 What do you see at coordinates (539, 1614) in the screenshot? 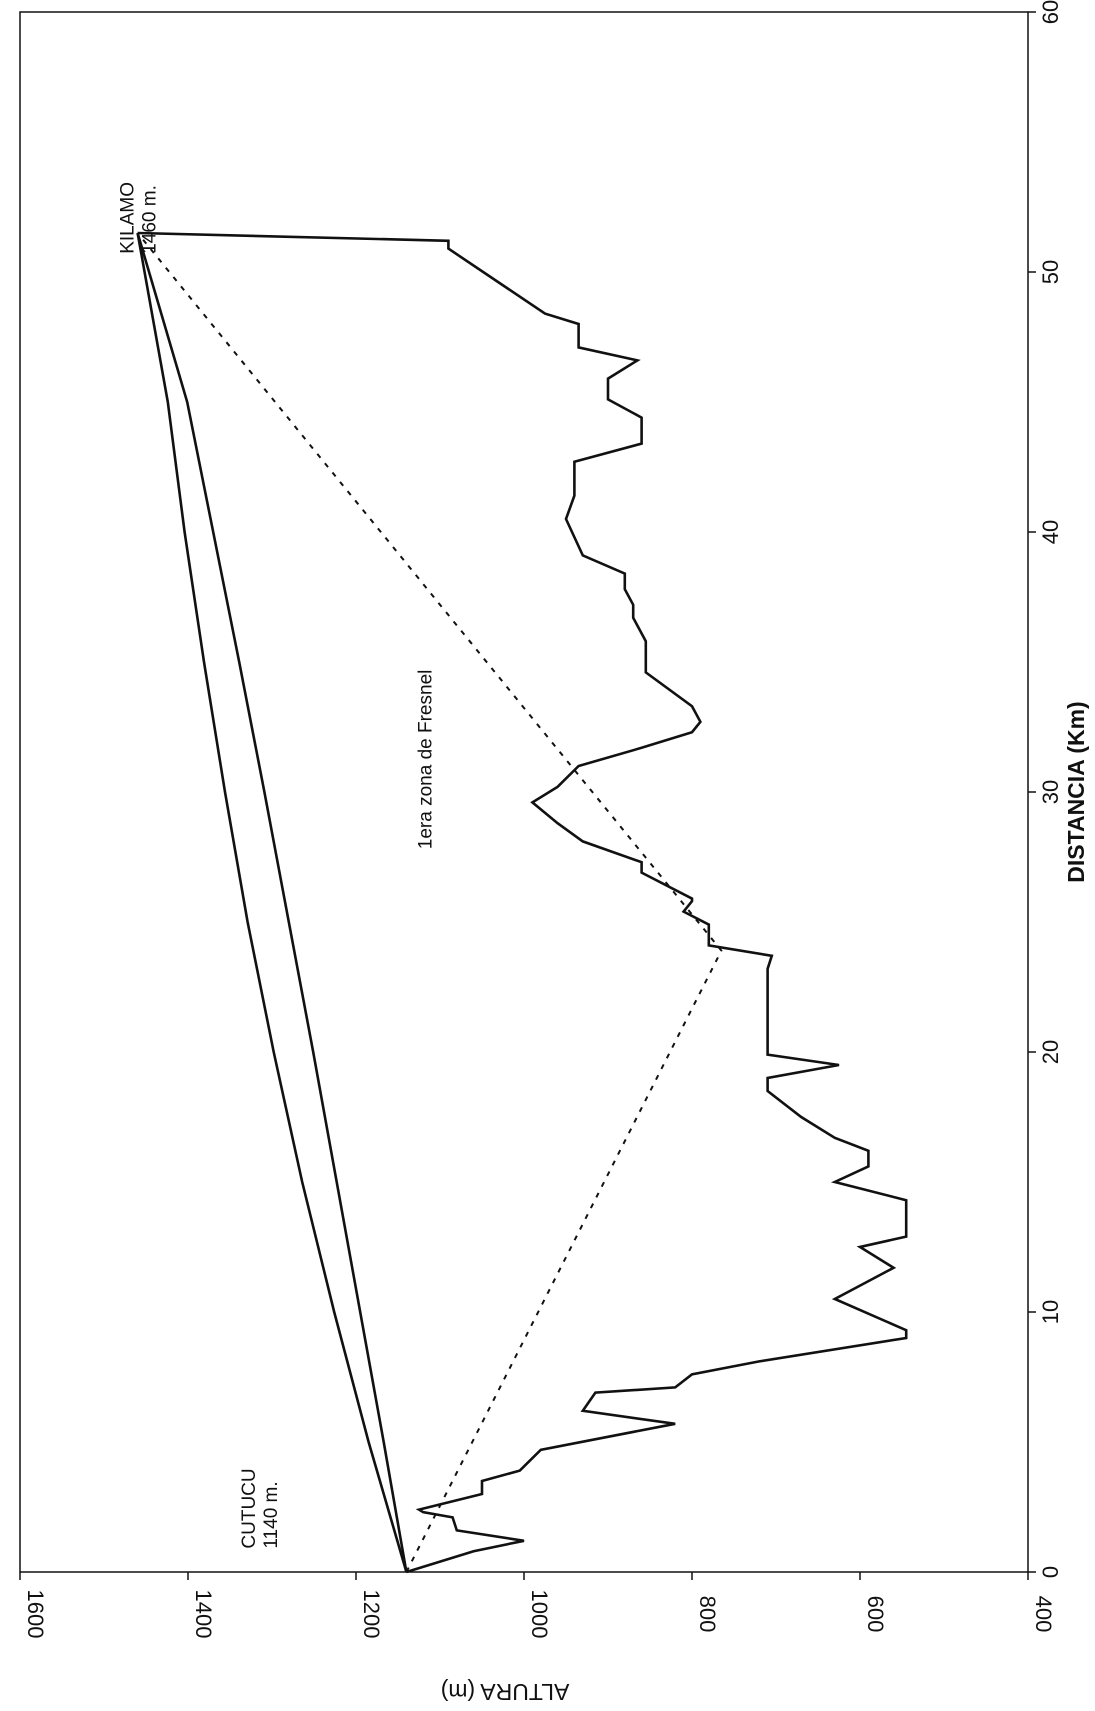
I see `y-tick-label: 1000` at bounding box center [539, 1614].